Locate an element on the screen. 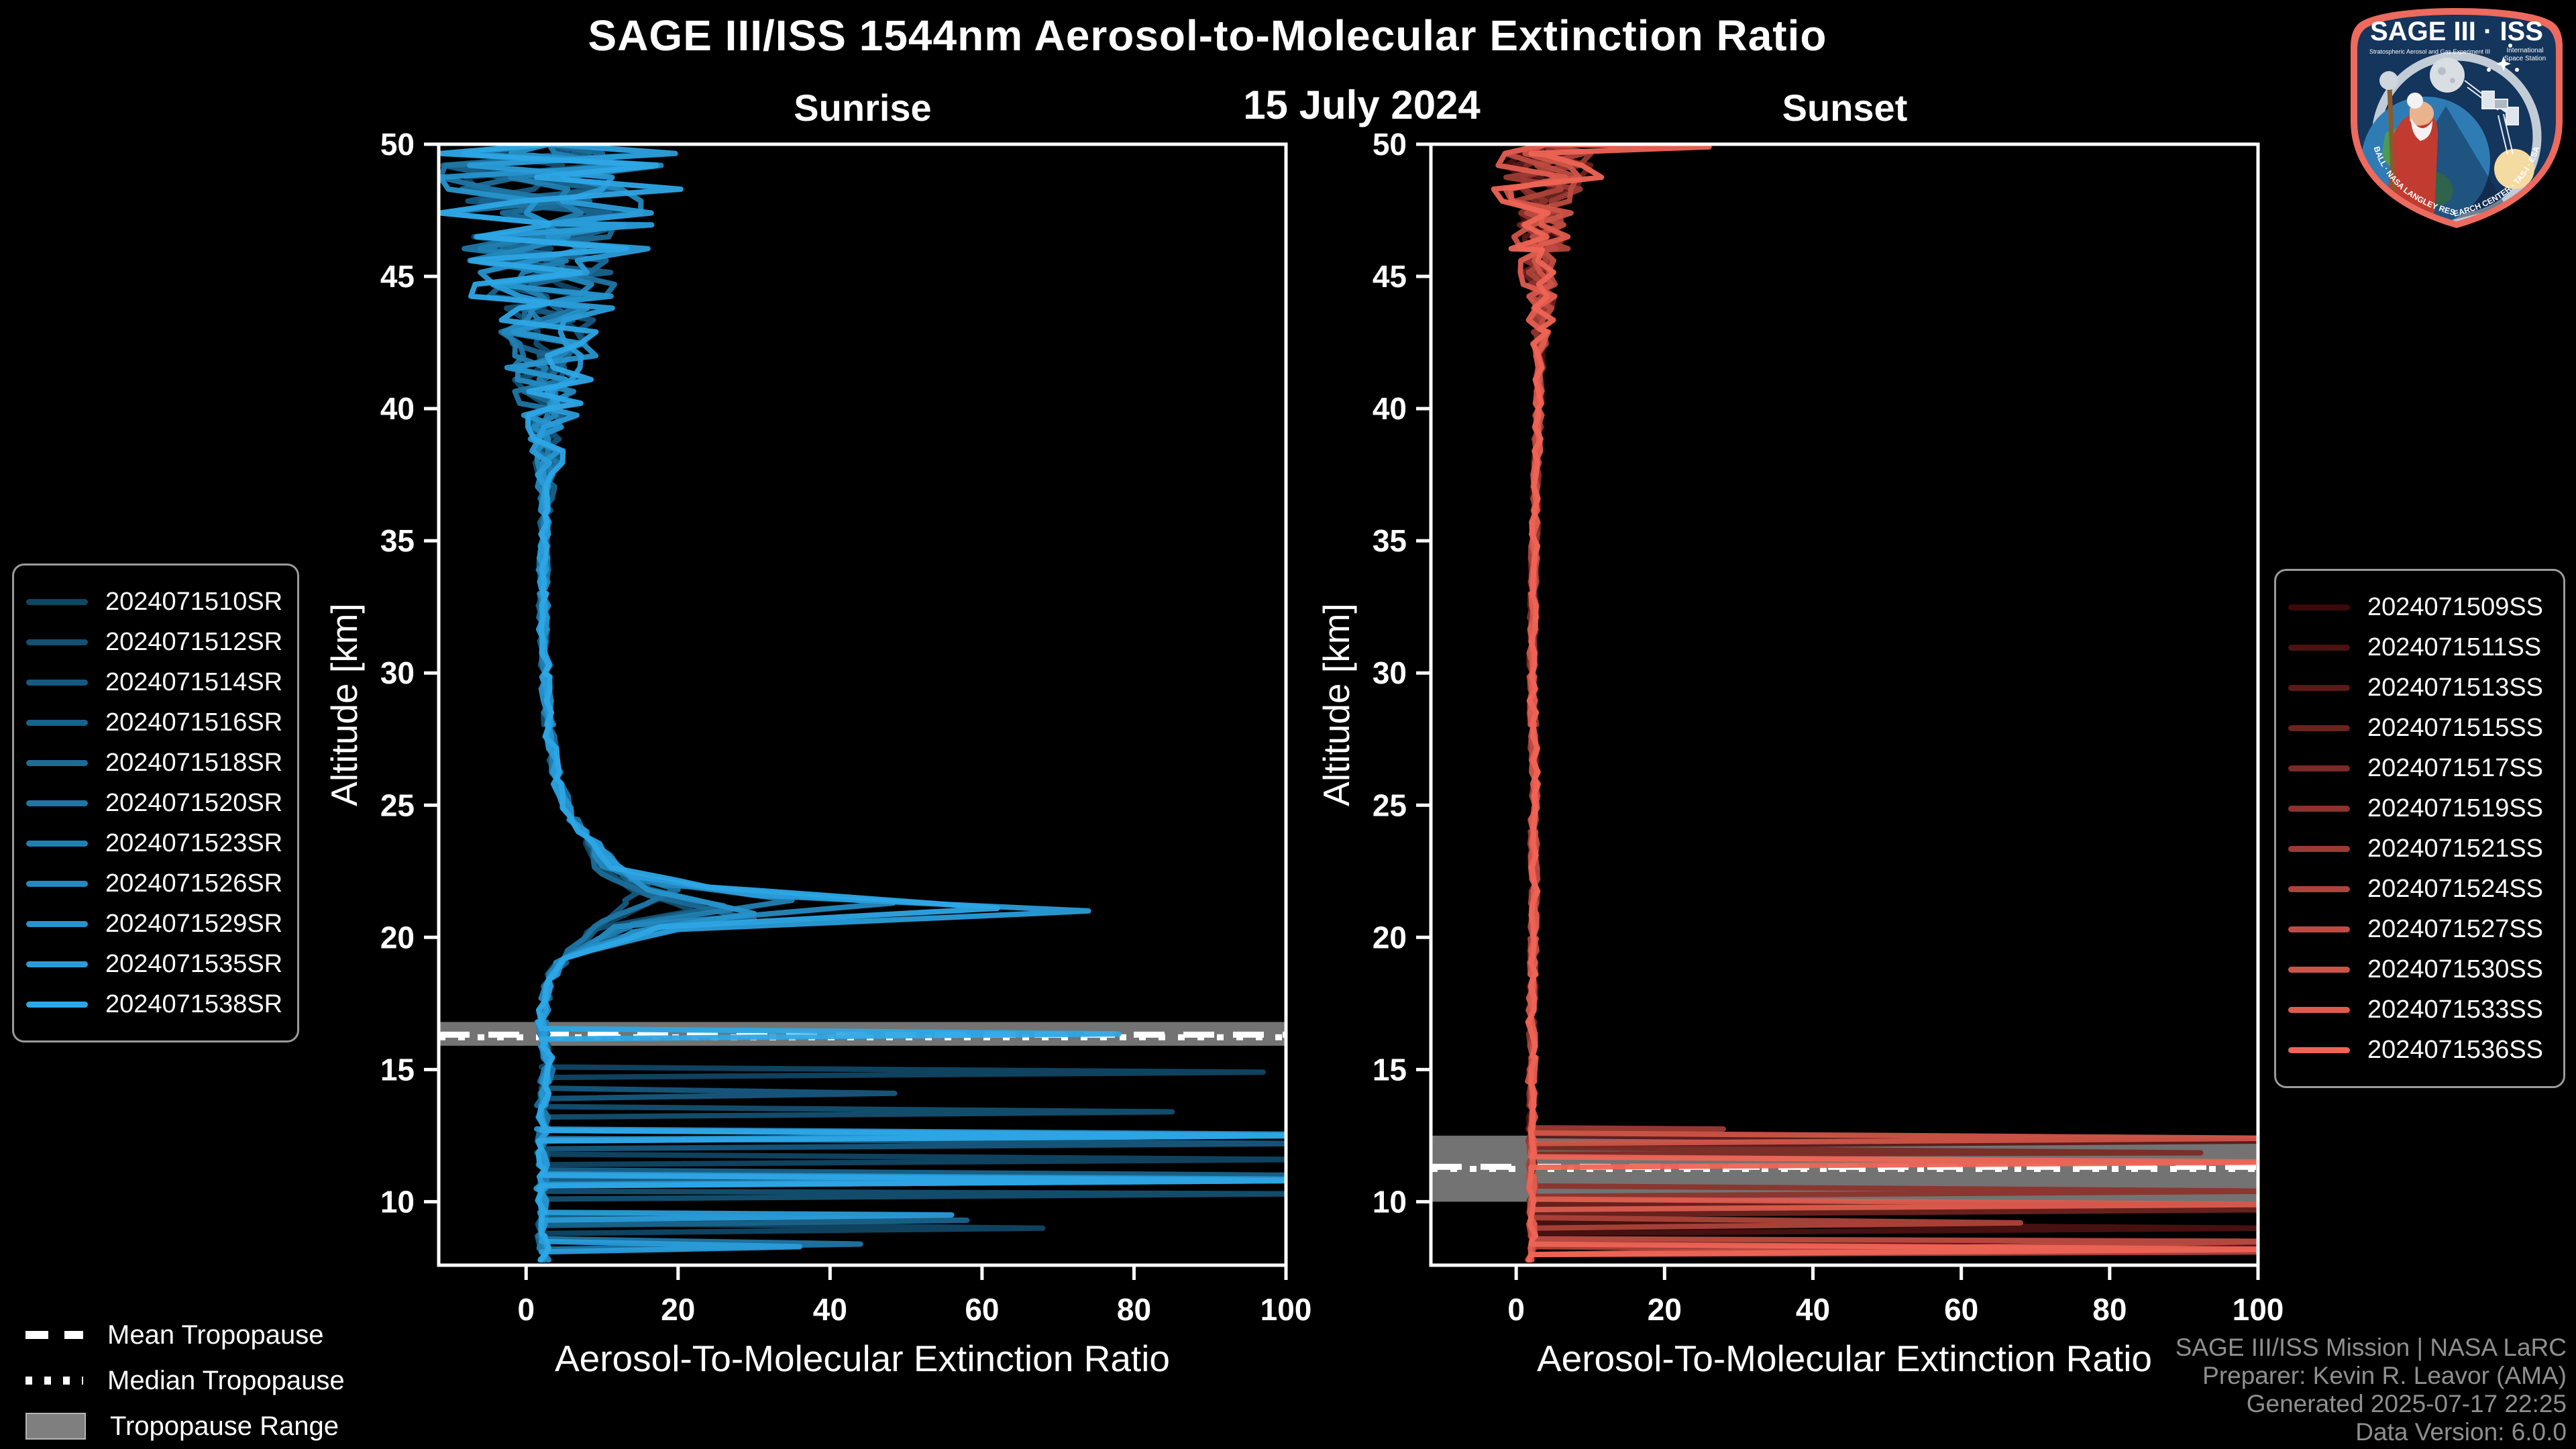  patch-subtitle-right-1: International is located at coordinates (2524, 50).